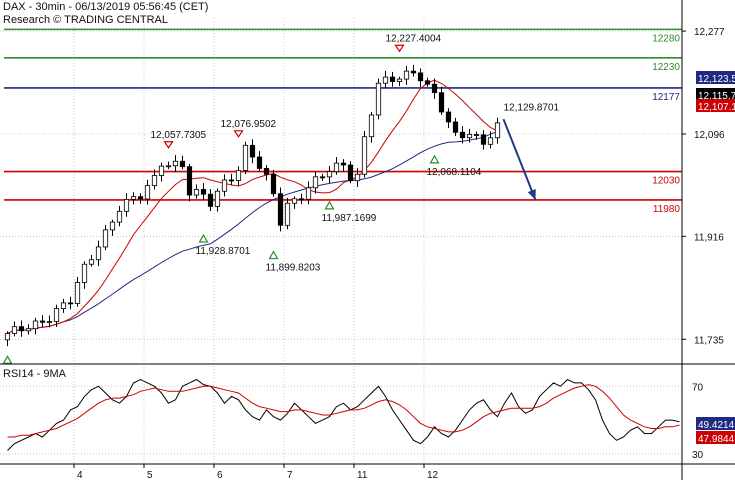 The image size is (735, 480). I want to click on x-tick-label: 7, so click(290, 475).